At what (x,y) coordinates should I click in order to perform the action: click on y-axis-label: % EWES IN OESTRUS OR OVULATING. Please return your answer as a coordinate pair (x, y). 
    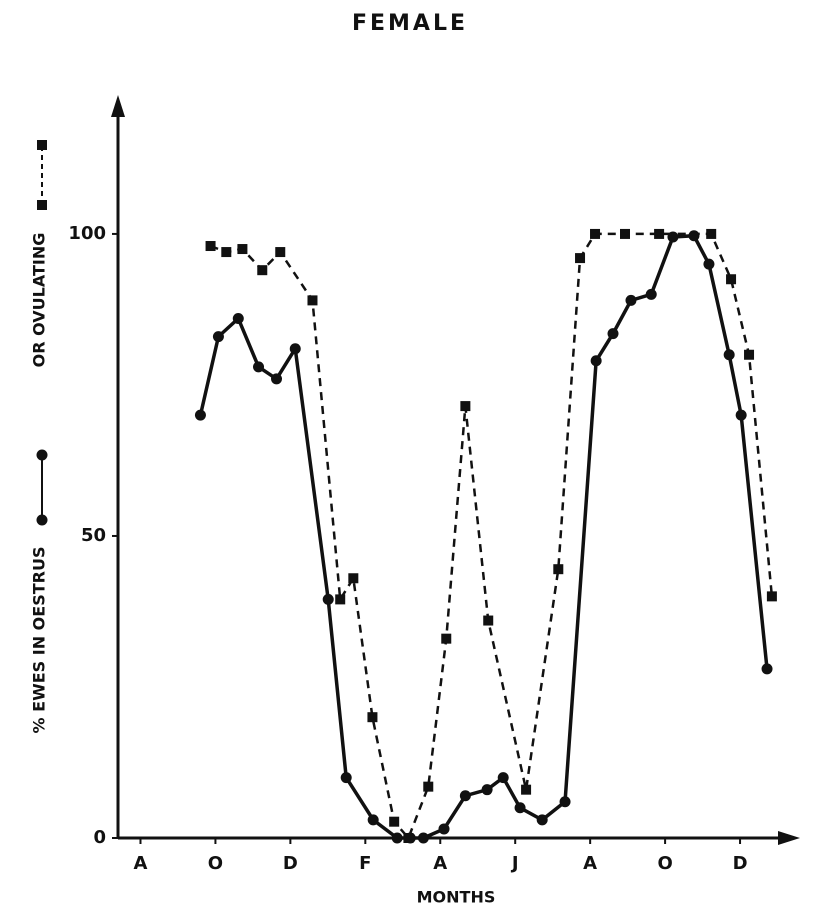
    Looking at the image, I should click on (39, 436).